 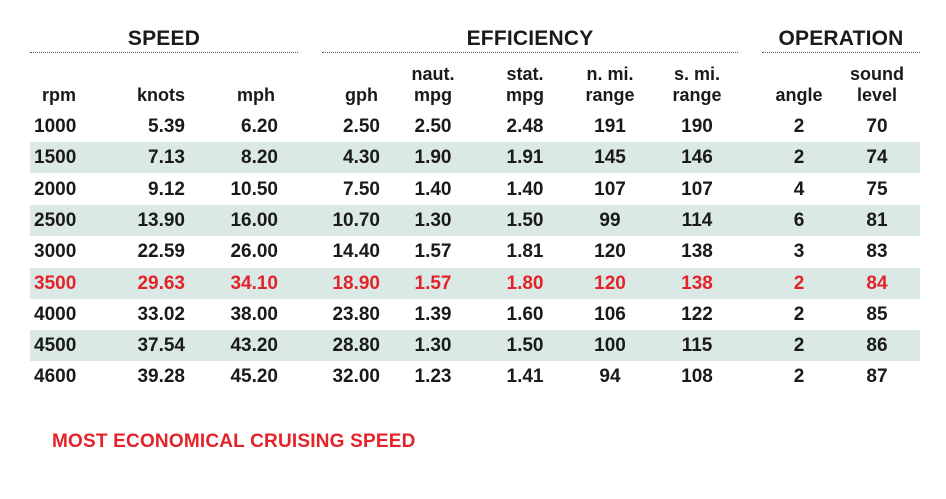 What do you see at coordinates (361, 158) in the screenshot?
I see `cell-gph: 4.30` at bounding box center [361, 158].